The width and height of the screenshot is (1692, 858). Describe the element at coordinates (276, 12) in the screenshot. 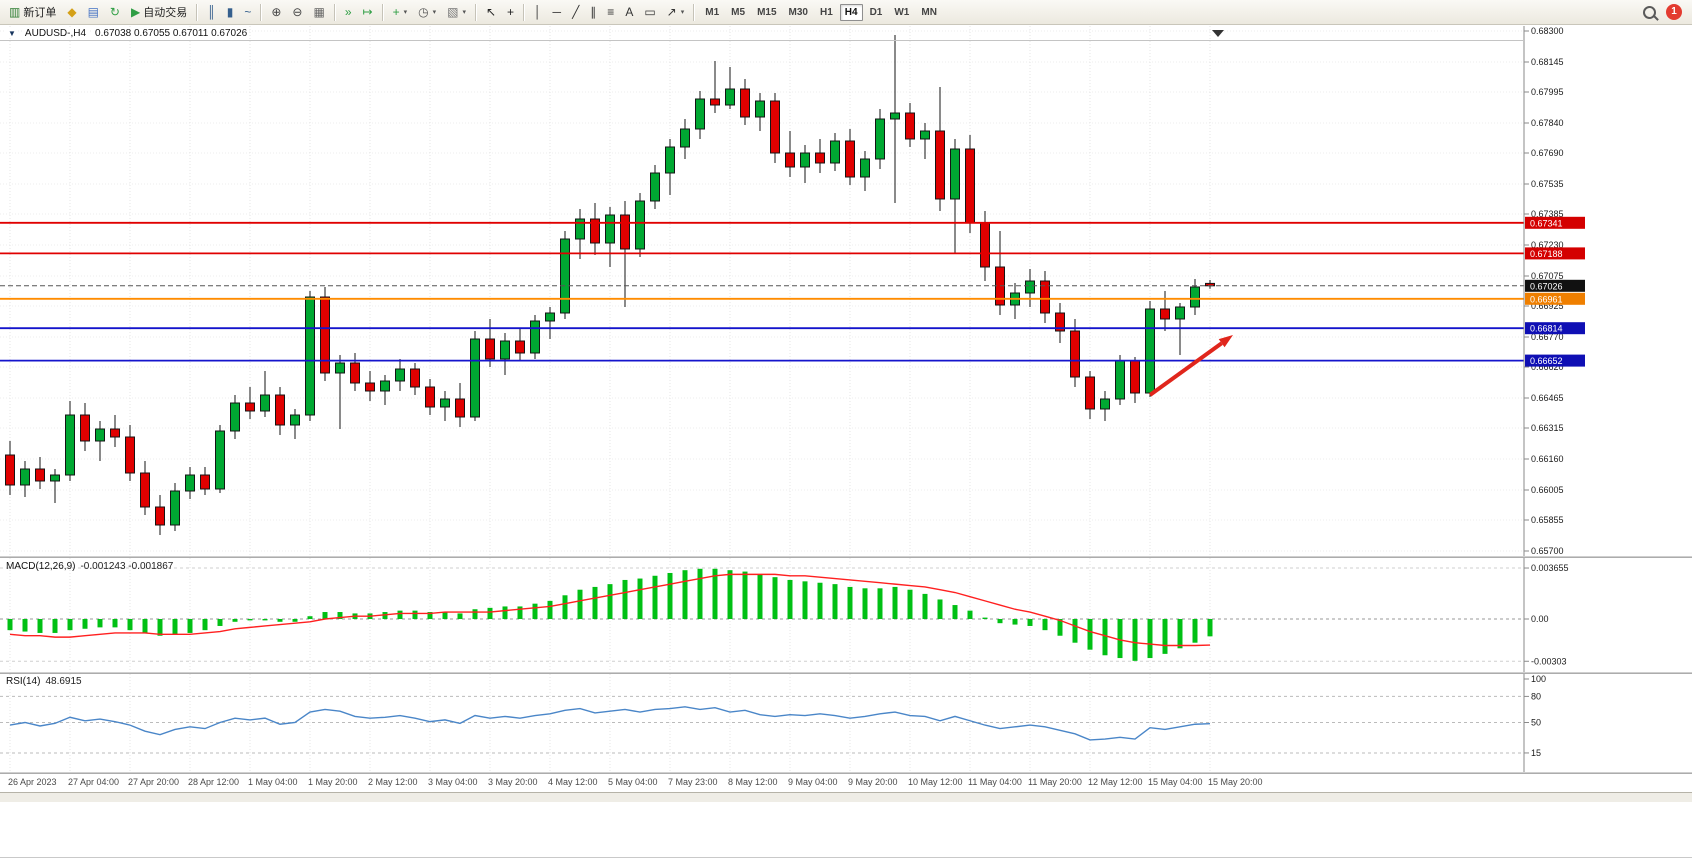

I see `zoom-in-button: ⊕` at that location.